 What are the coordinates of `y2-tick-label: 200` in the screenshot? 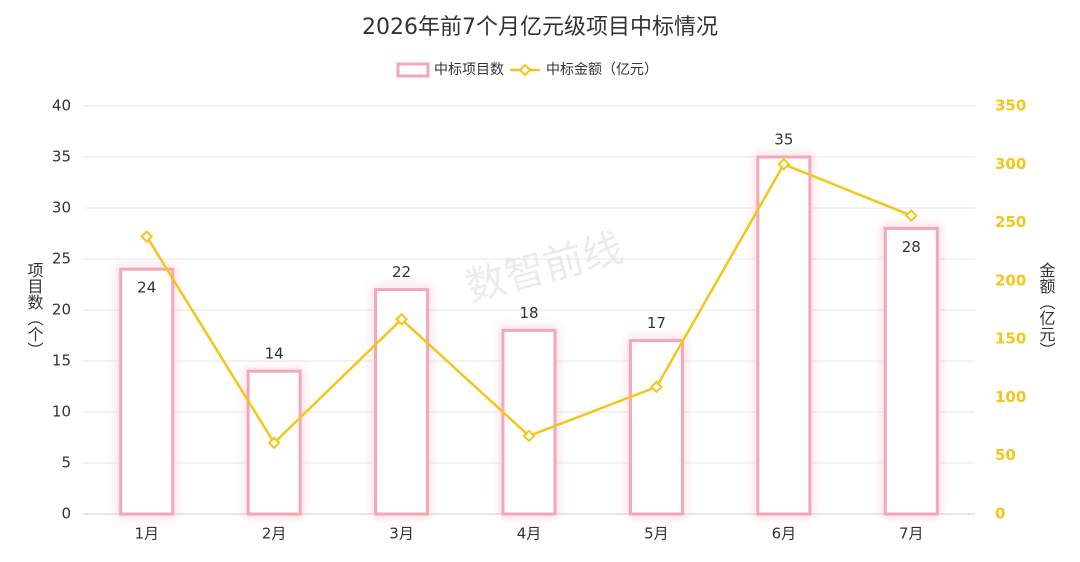 It's located at (1010, 280).